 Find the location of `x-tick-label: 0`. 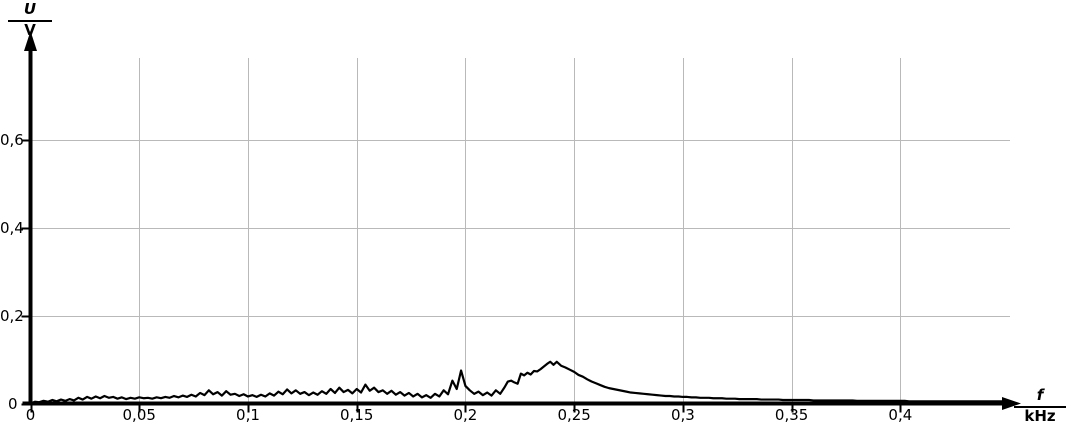

x-tick-label: 0 is located at coordinates (30, 415).